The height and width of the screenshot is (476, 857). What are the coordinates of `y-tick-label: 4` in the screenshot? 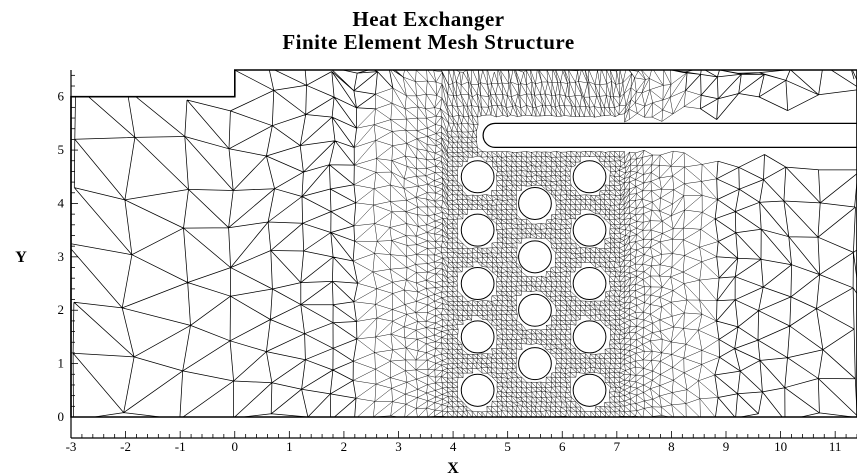 It's located at (61, 202).